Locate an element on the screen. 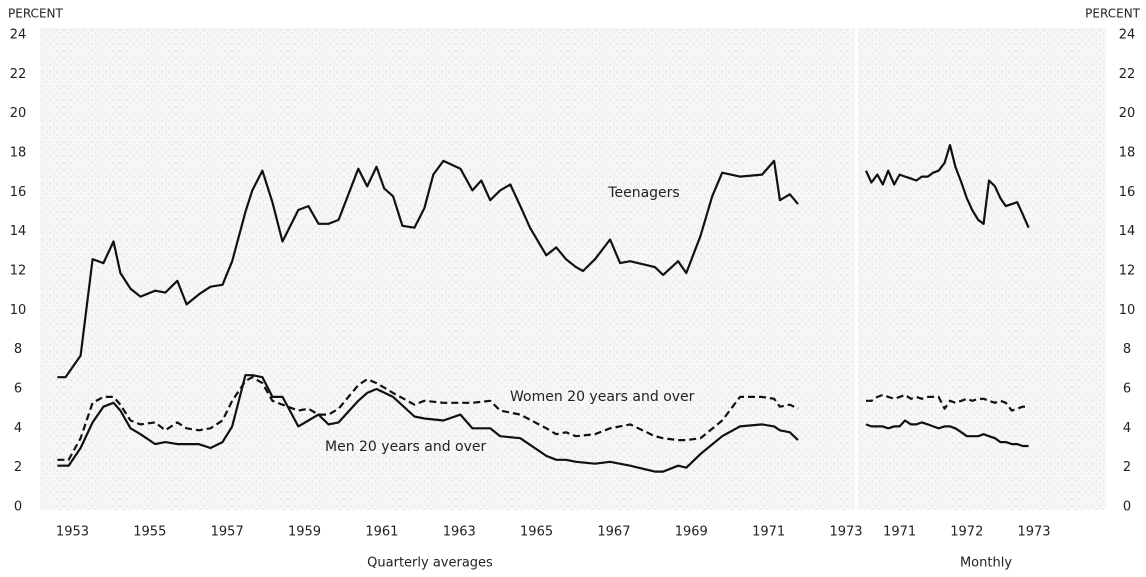  x-tick-label: 1955 is located at coordinates (149, 532).